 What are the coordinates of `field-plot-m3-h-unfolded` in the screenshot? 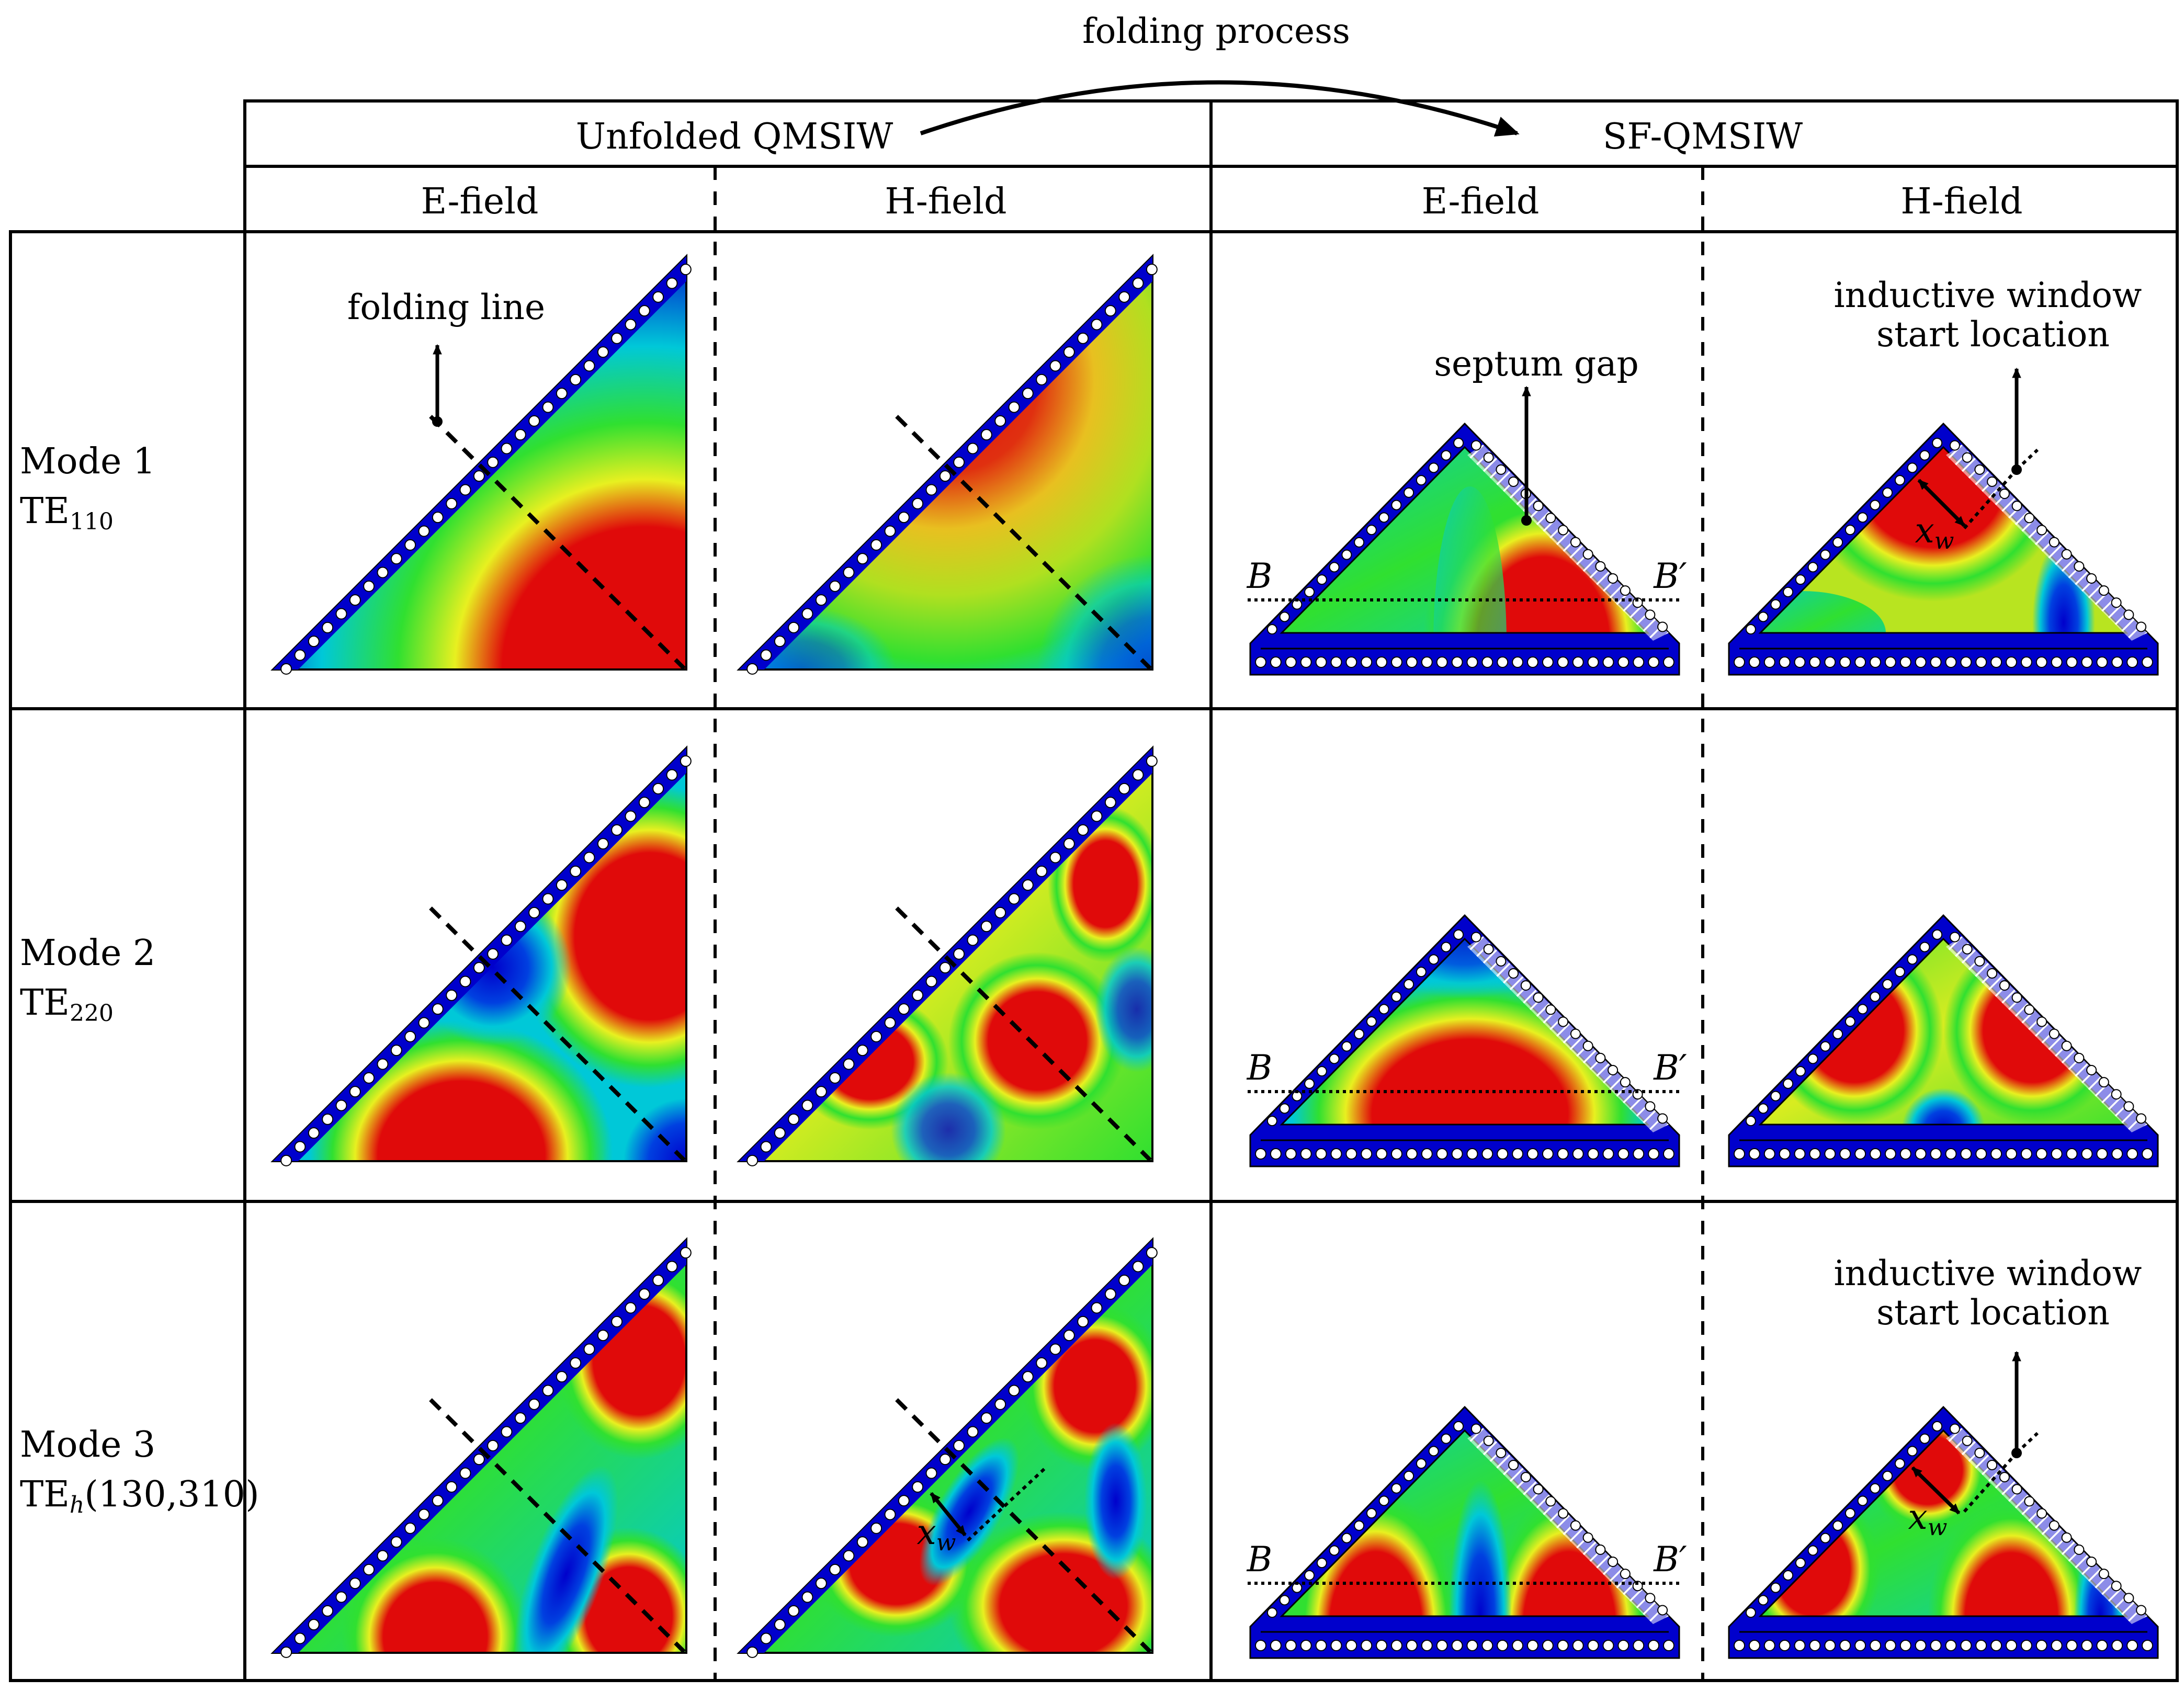 It's located at (948, 1448).